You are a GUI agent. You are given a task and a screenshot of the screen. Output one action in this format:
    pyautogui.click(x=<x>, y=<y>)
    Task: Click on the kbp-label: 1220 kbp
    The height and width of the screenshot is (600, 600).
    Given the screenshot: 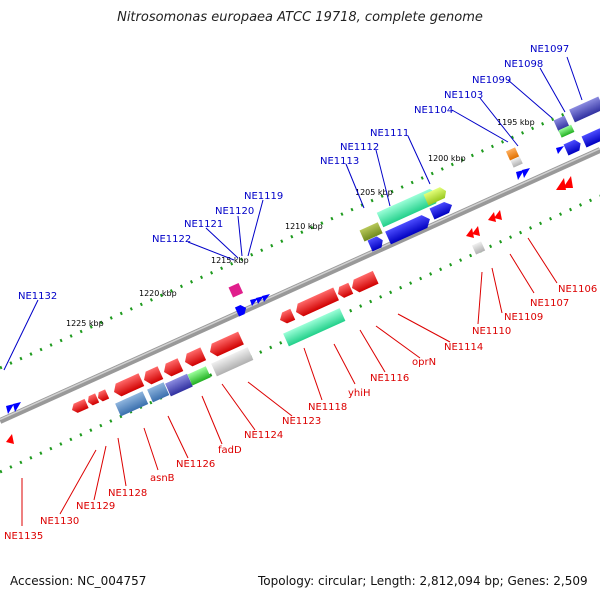 What is the action you would take?
    pyautogui.click(x=158, y=293)
    